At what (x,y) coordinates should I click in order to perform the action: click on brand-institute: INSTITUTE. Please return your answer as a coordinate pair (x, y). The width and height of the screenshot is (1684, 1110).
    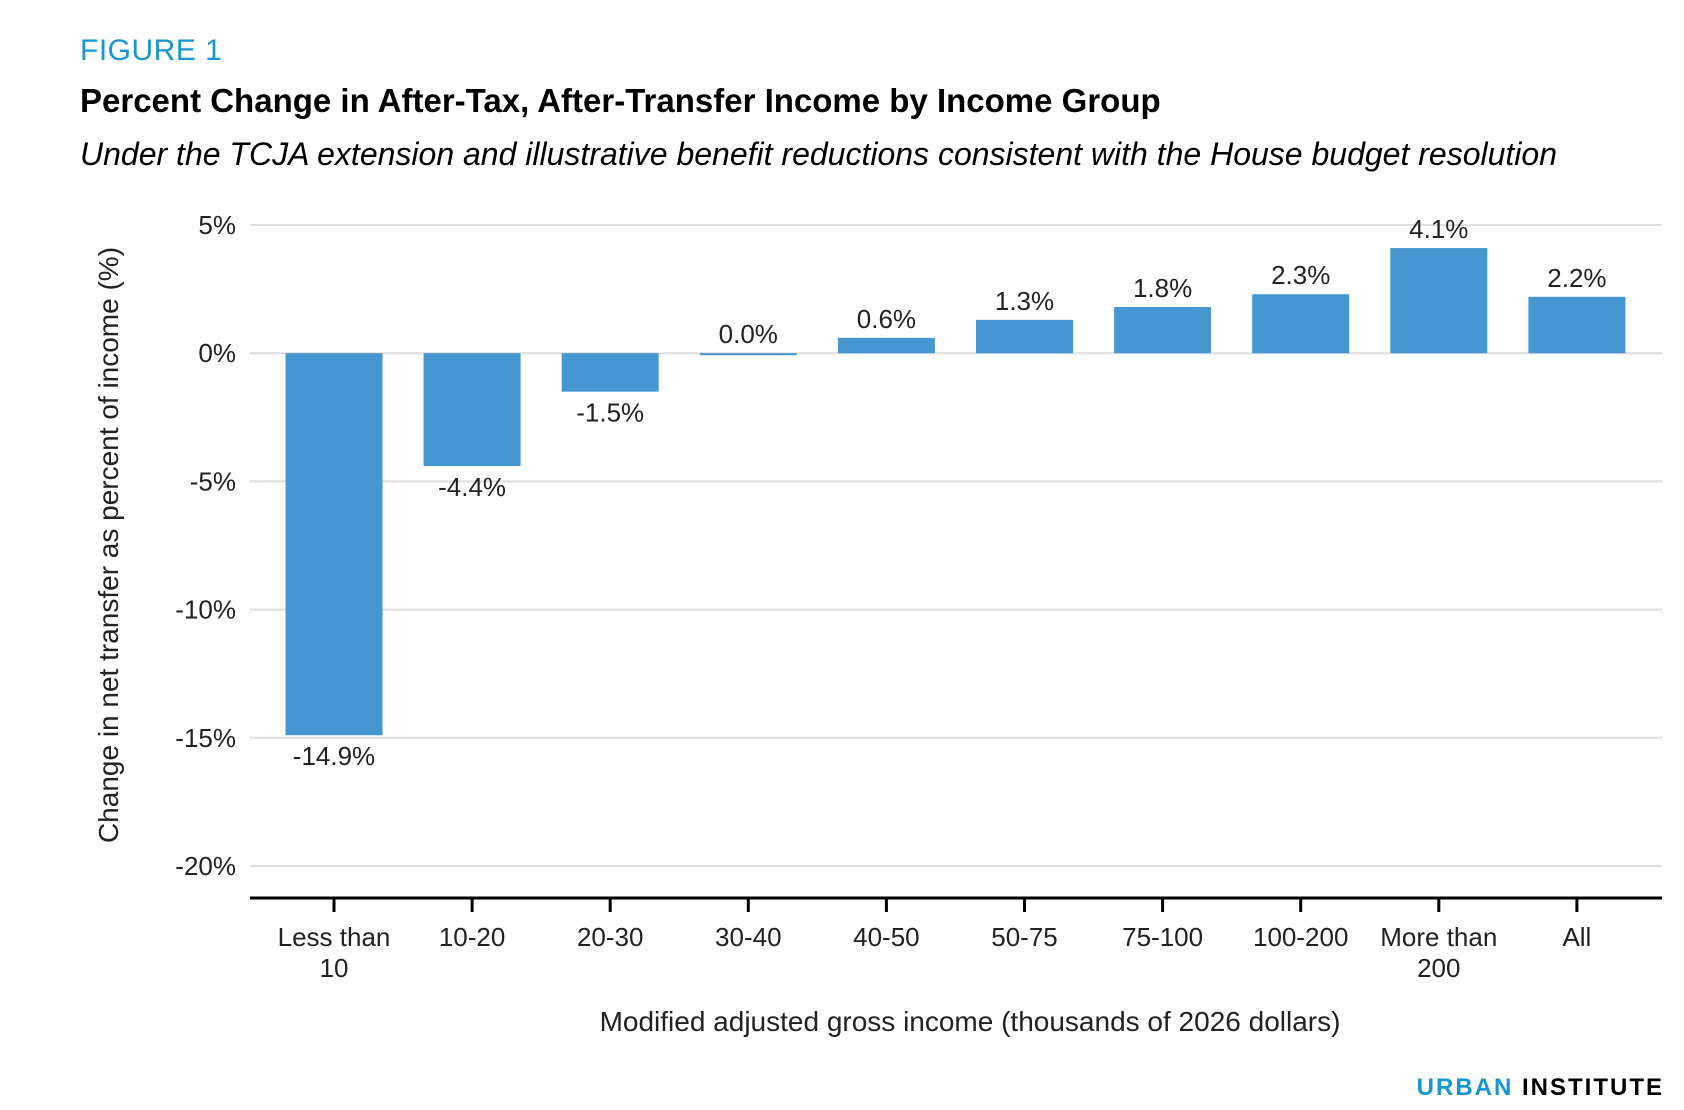
    Looking at the image, I should click on (1593, 1087).